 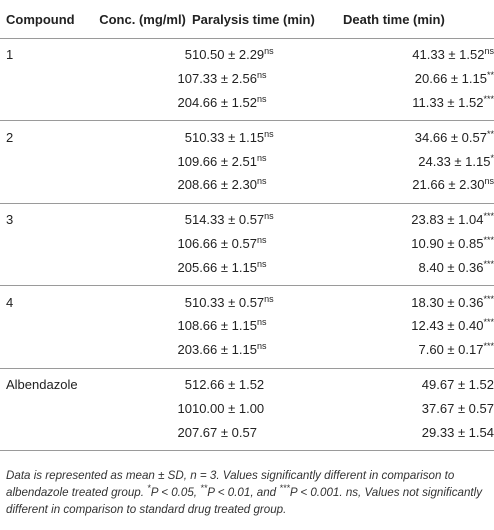 I want to click on death-time-cell: 12.43 ± 0.40***, so click(x=418, y=326).